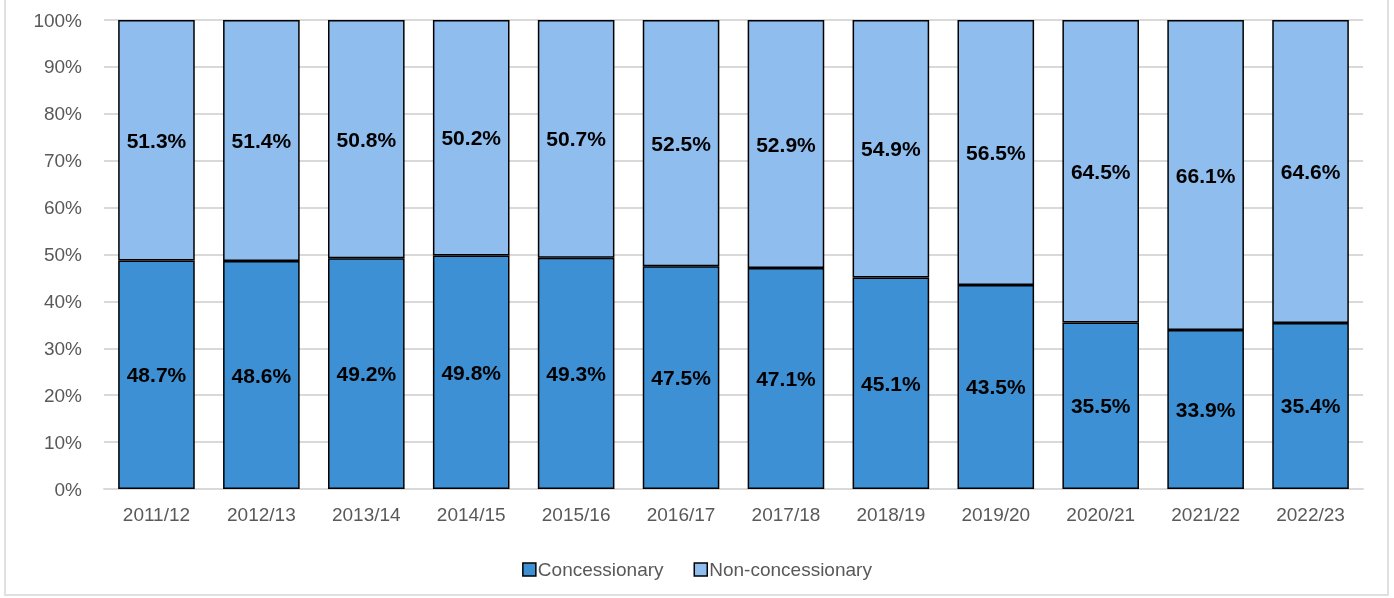 The image size is (1394, 598). Describe the element at coordinates (63, 301) in the screenshot. I see `y-tick-label: 40%` at that location.